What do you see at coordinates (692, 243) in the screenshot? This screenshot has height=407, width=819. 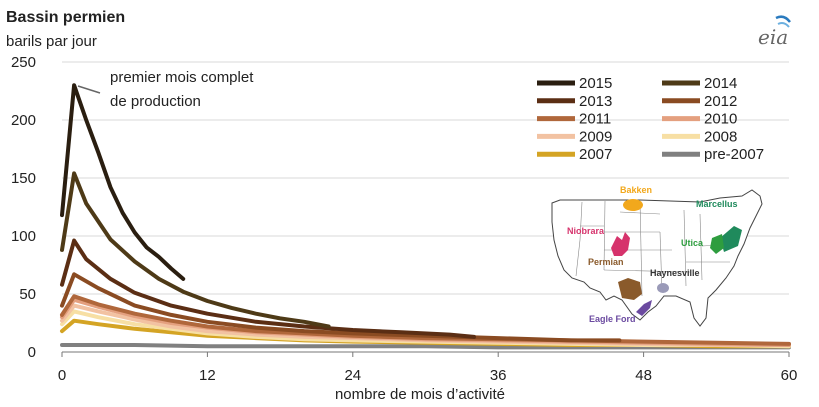 I see `utica-label: Utica` at bounding box center [692, 243].